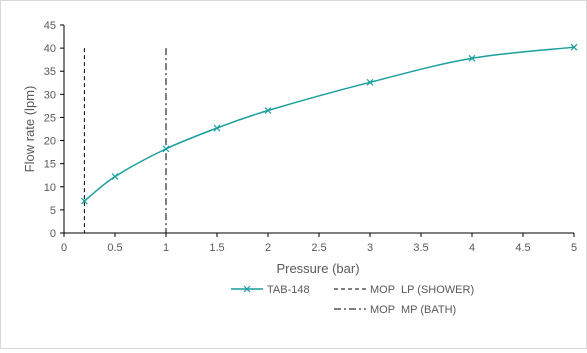  I want to click on y-tick-label: 5, so click(53, 211).